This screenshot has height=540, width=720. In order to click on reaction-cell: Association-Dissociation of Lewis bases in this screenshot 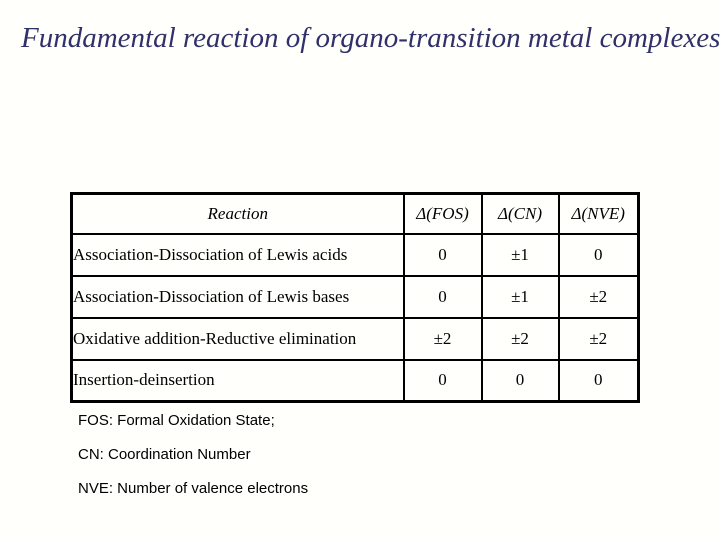, I will do `click(237, 296)`.